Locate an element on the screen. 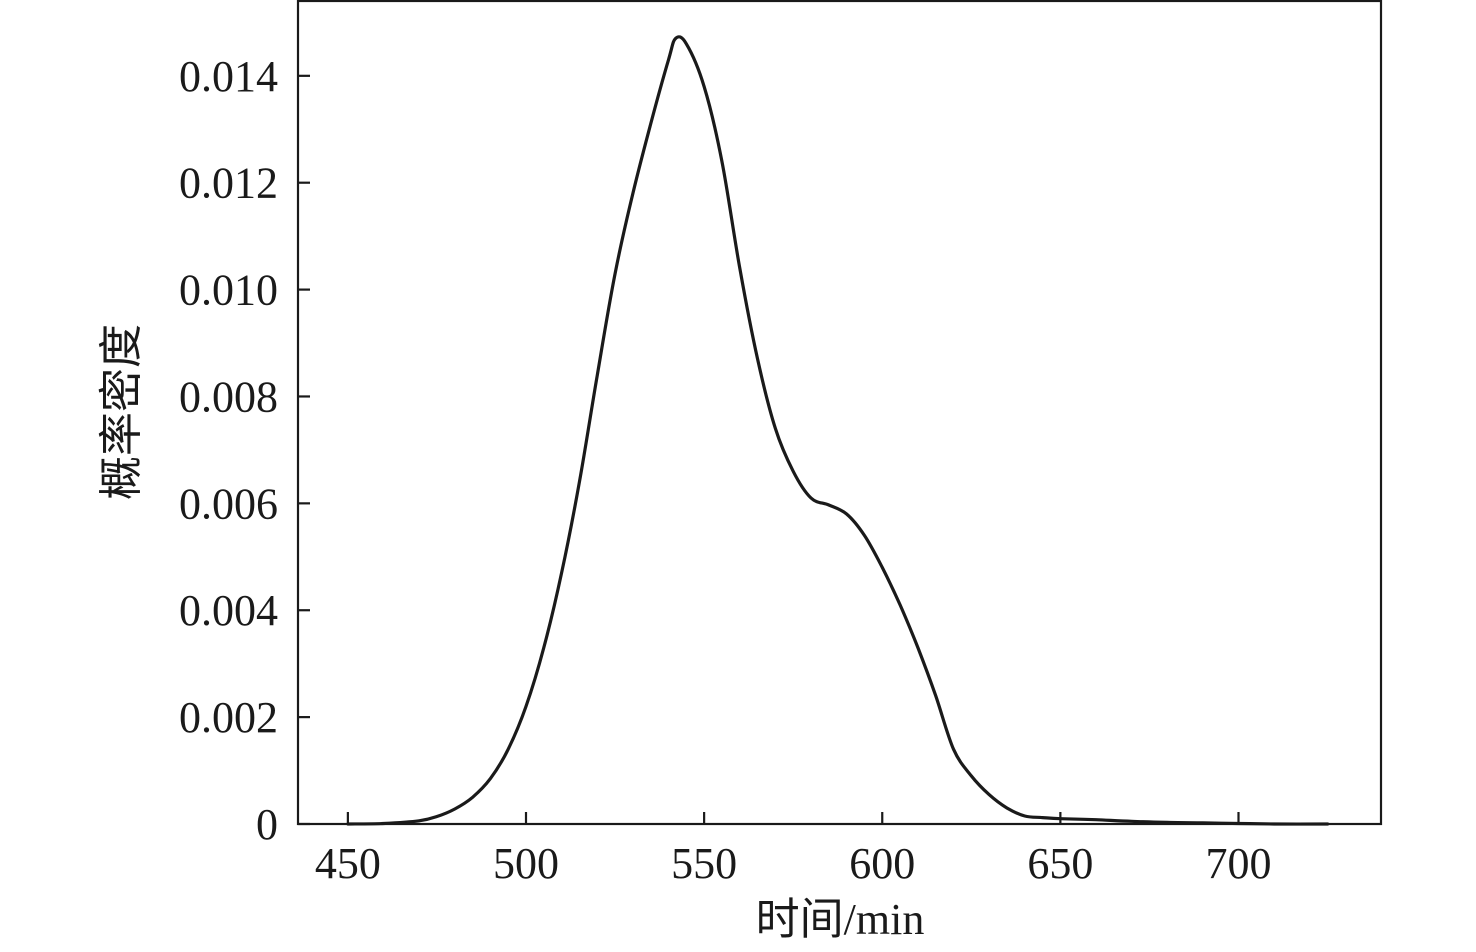  x-tick-label: 450 is located at coordinates (348, 863).